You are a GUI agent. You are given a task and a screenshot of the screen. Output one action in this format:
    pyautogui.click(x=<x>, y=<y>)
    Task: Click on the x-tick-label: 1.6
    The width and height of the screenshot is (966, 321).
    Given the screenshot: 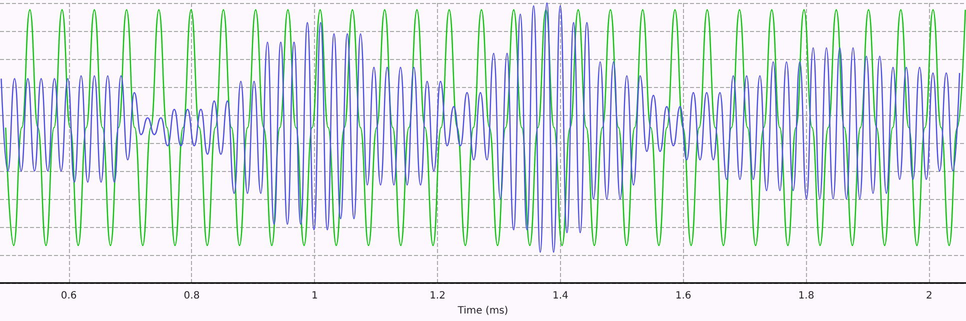 What is the action you would take?
    pyautogui.click(x=683, y=296)
    